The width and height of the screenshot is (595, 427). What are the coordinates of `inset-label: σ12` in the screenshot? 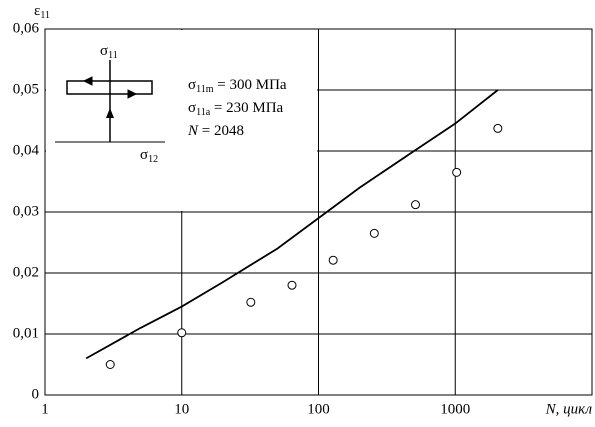 It's located at (149, 156).